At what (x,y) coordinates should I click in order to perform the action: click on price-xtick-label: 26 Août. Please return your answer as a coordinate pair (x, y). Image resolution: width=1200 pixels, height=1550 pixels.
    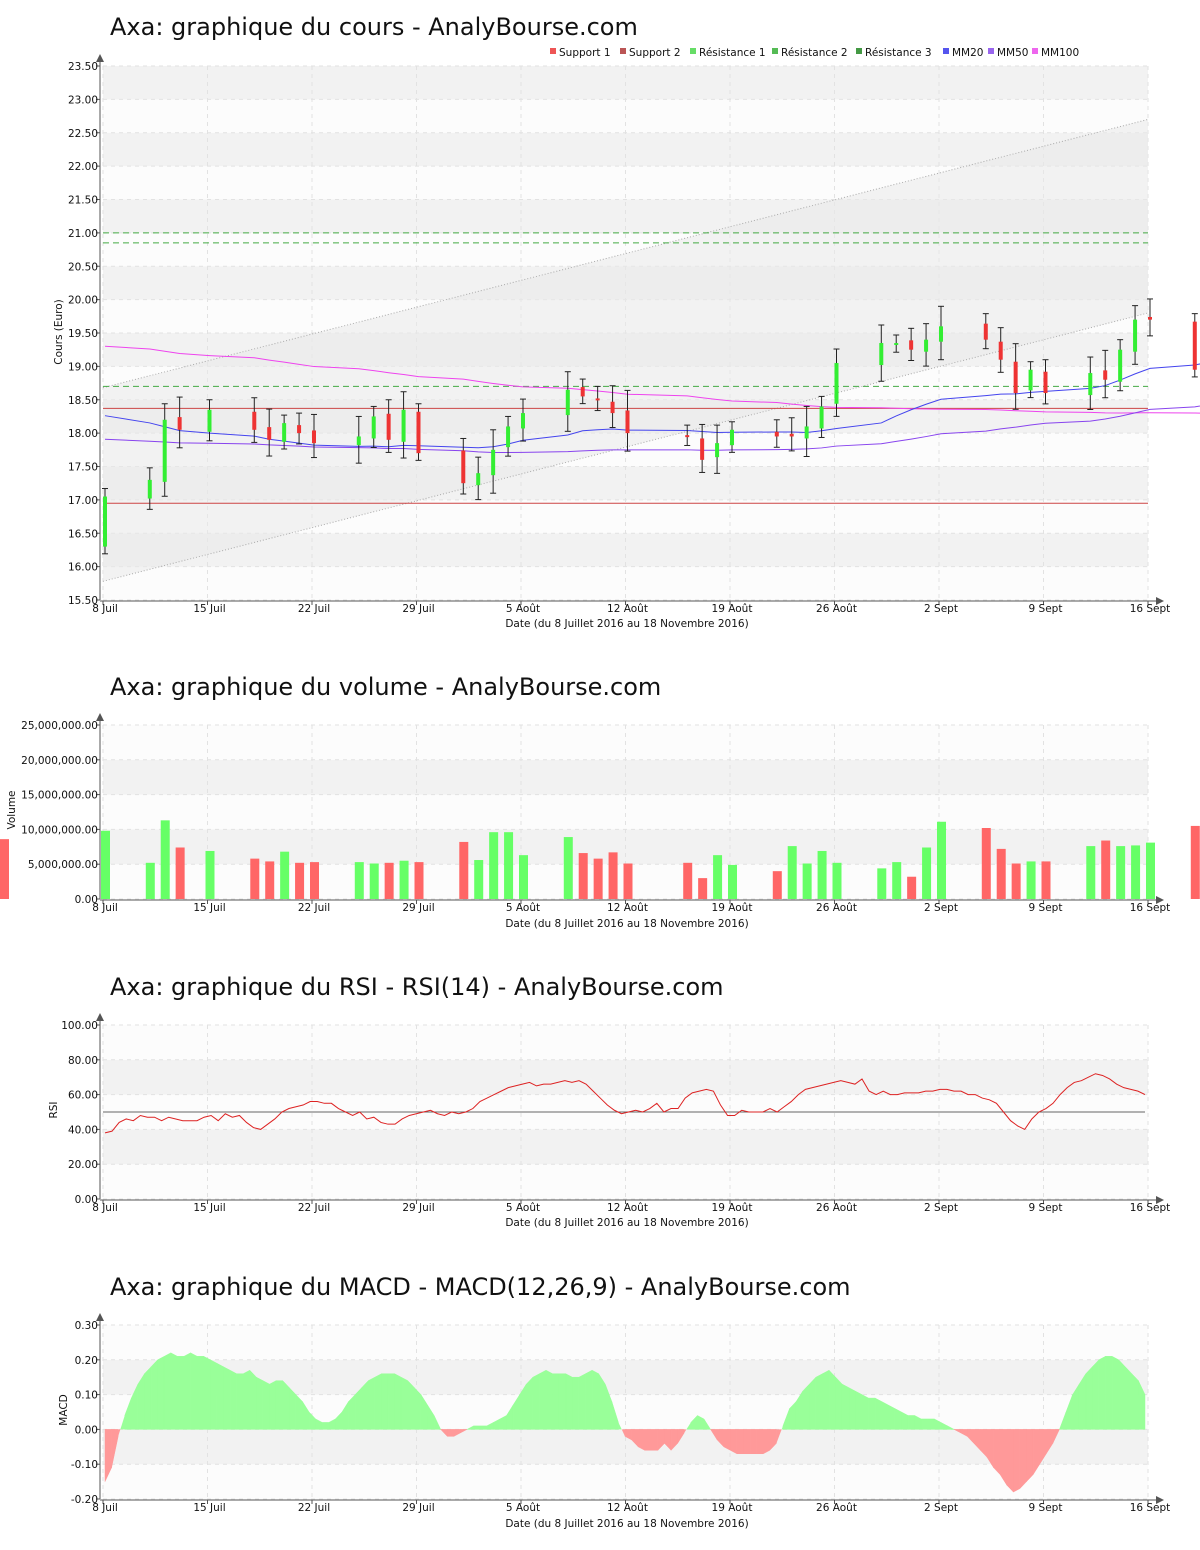
    Looking at the image, I should click on (836, 609).